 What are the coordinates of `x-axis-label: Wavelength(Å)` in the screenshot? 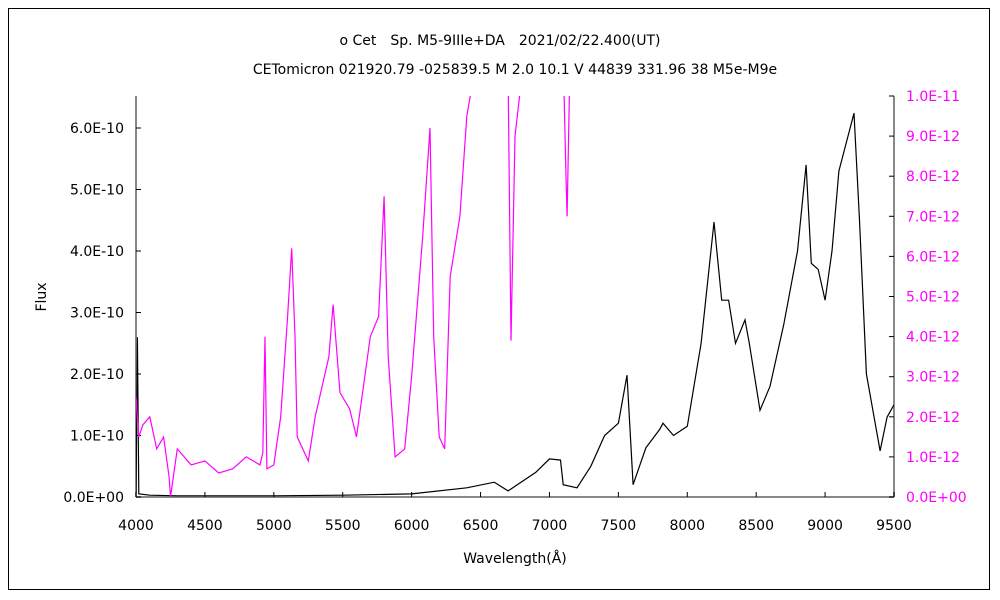 It's located at (515, 558).